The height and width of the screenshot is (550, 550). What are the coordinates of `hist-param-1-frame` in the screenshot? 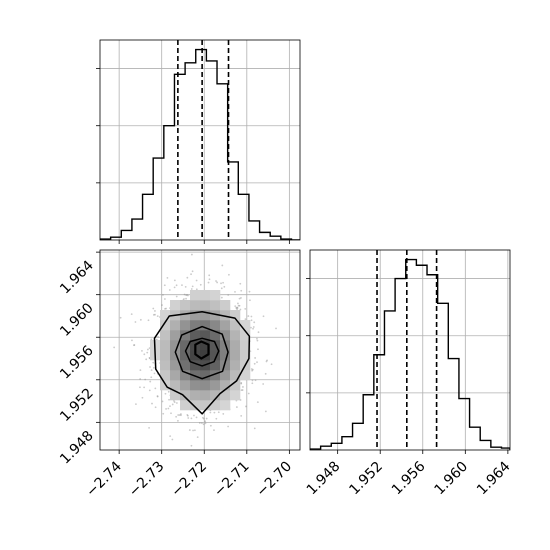 It's located at (200, 140).